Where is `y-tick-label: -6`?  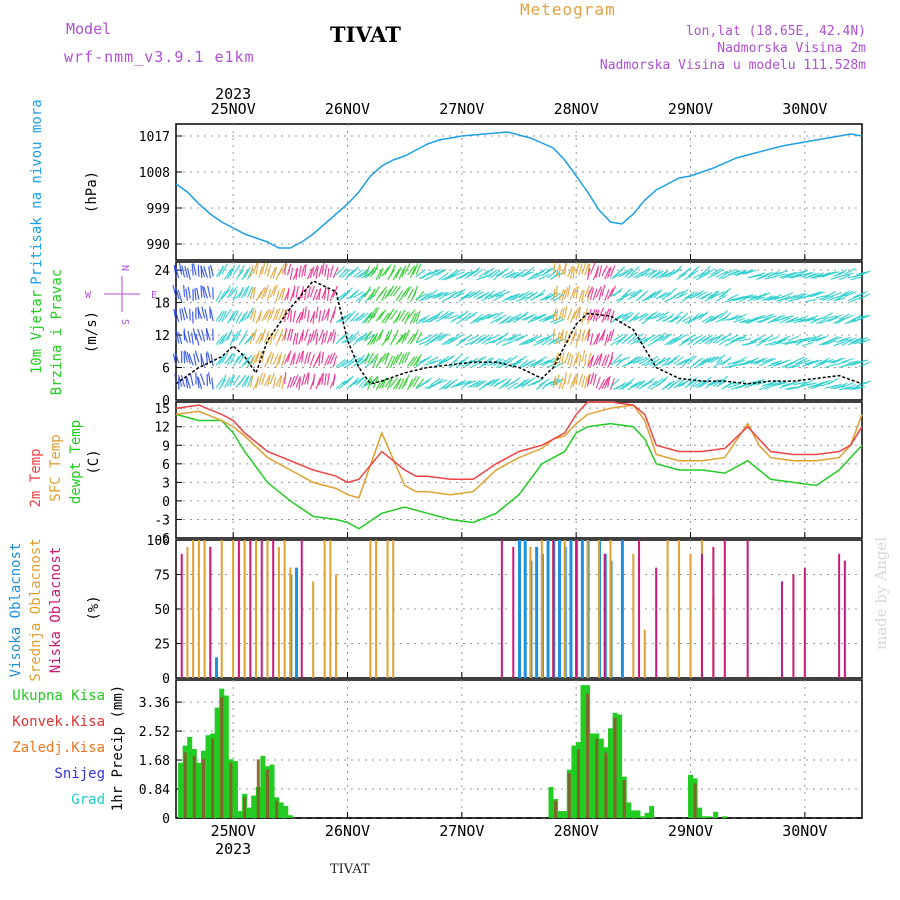 y-tick-label: -6 is located at coordinates (162, 539).